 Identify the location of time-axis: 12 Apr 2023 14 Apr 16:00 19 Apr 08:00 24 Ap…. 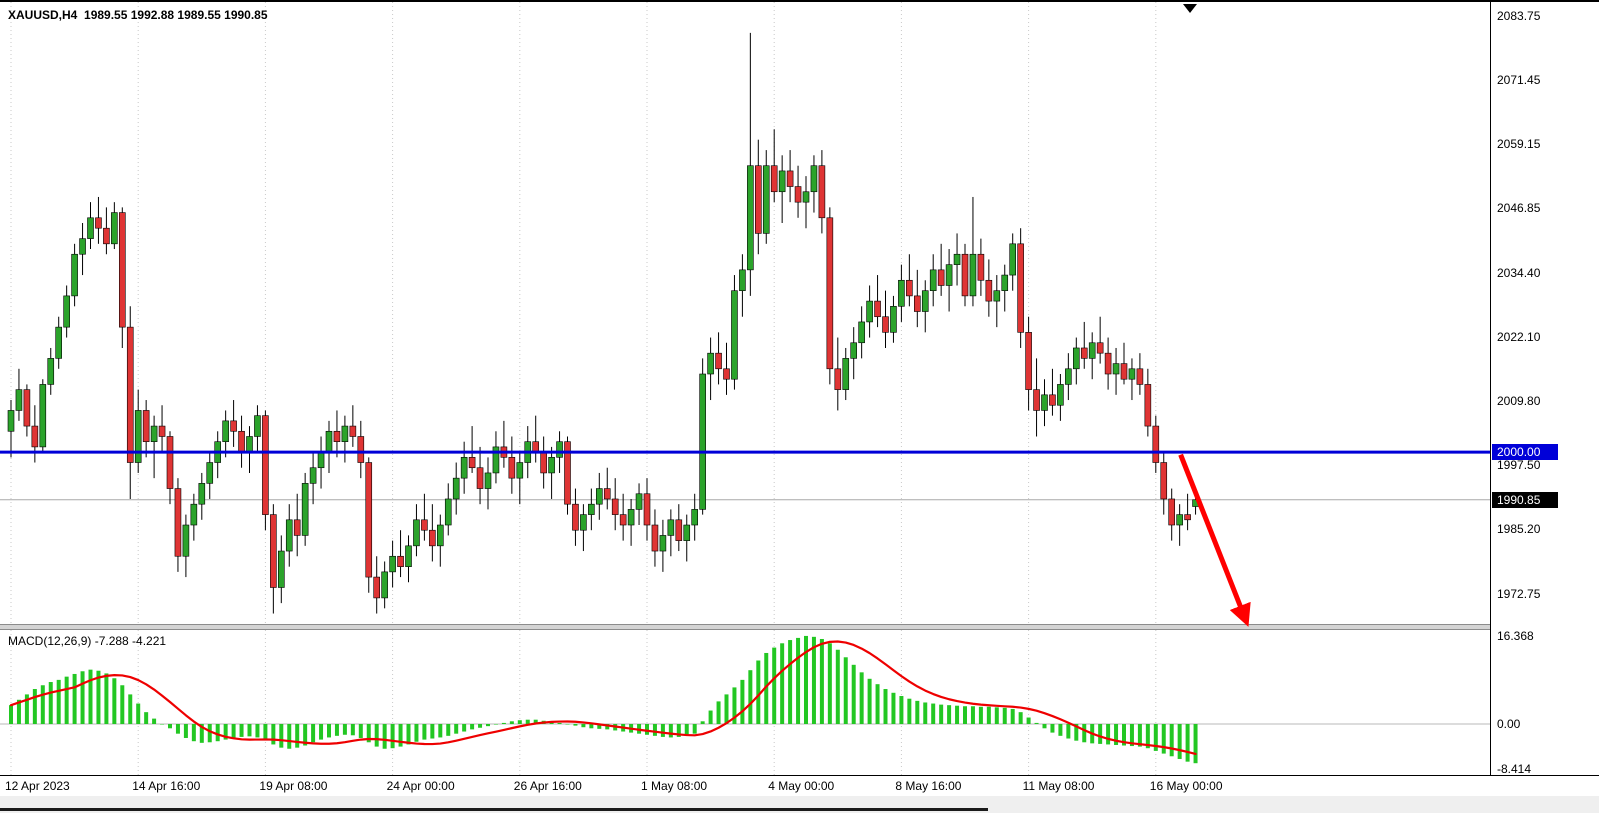
(799, 785).